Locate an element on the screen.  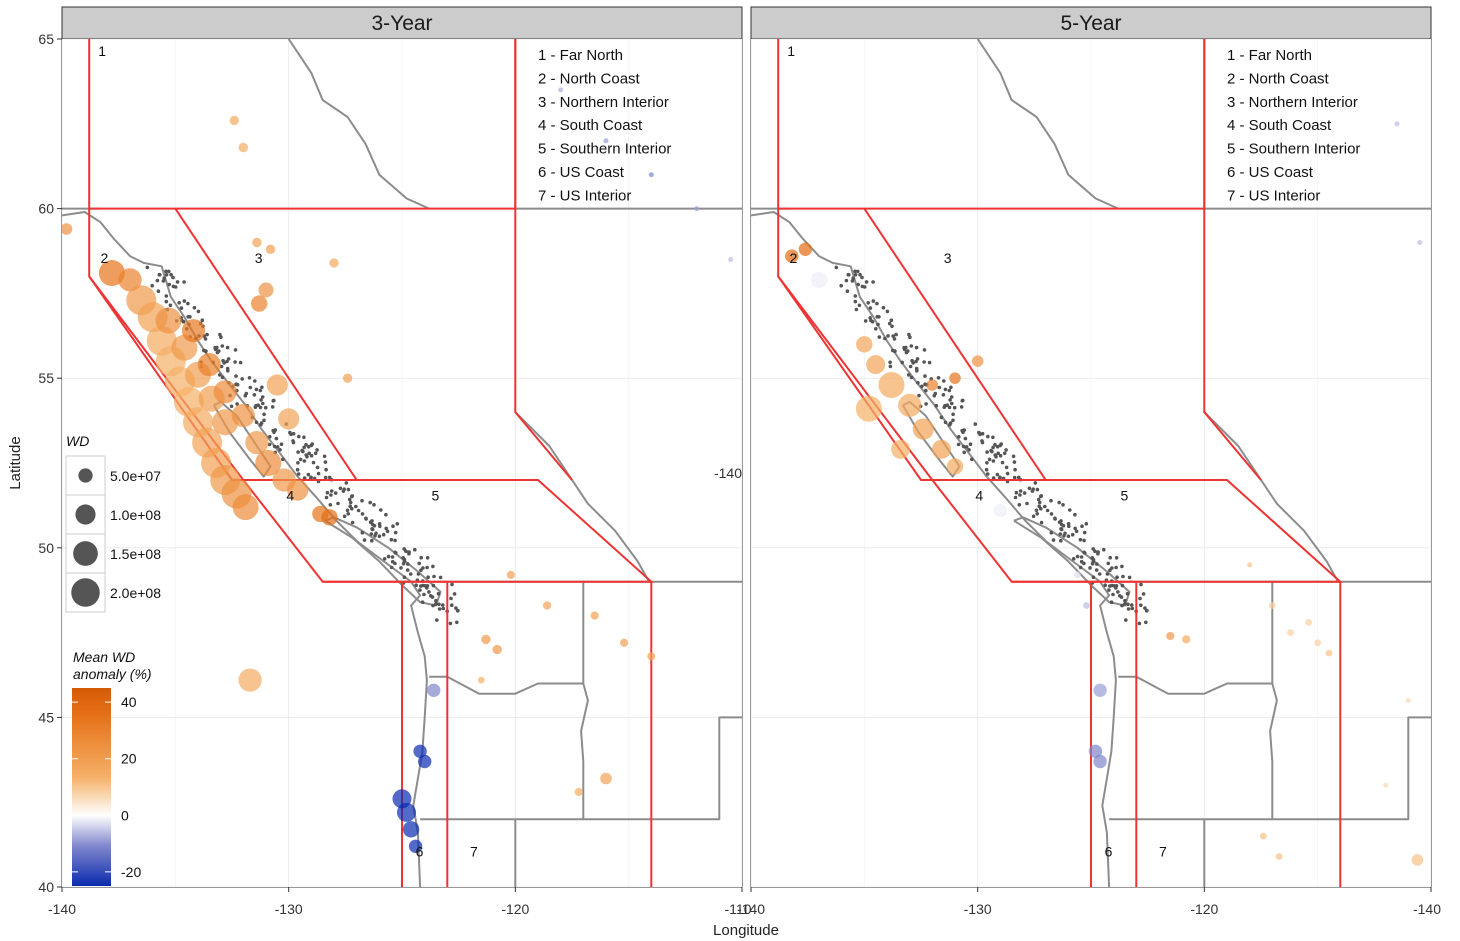
size-legend: WD 5.0e+07 1.0e+08 1.5e+08 2.0e+08 is located at coordinates (113, 523).